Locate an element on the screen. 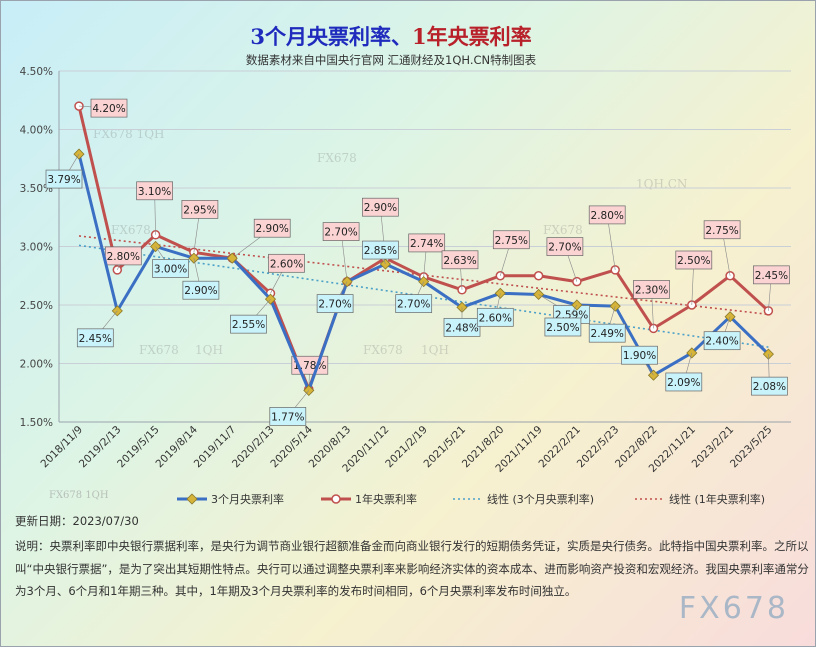 Image resolution: width=818 pixels, height=649 pixels. chart-title: 3个月央票利率、1年央票利率 is located at coordinates (391, 36).